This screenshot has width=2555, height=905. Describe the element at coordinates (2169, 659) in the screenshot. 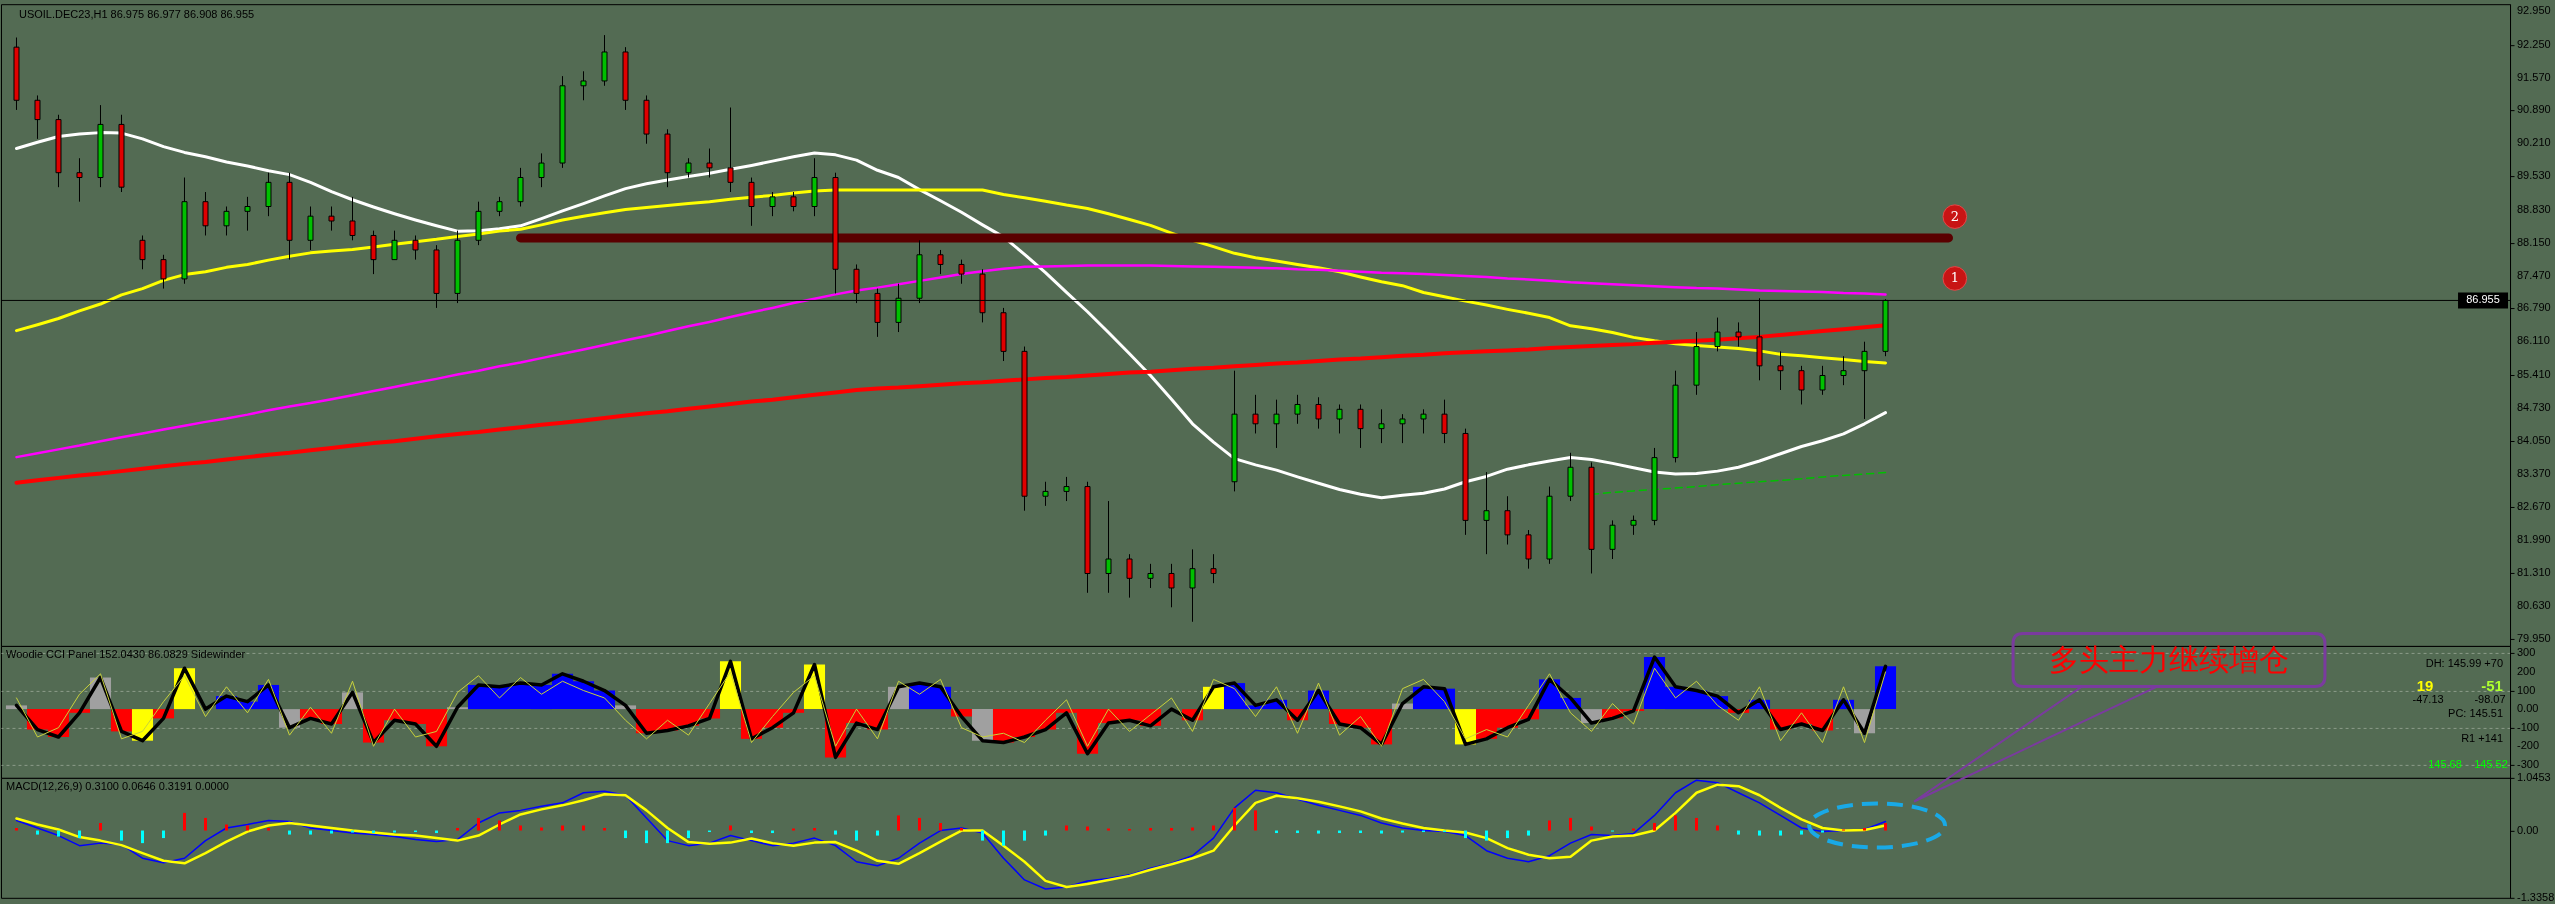

I see `annotation: 多头主力继续增仓` at that location.